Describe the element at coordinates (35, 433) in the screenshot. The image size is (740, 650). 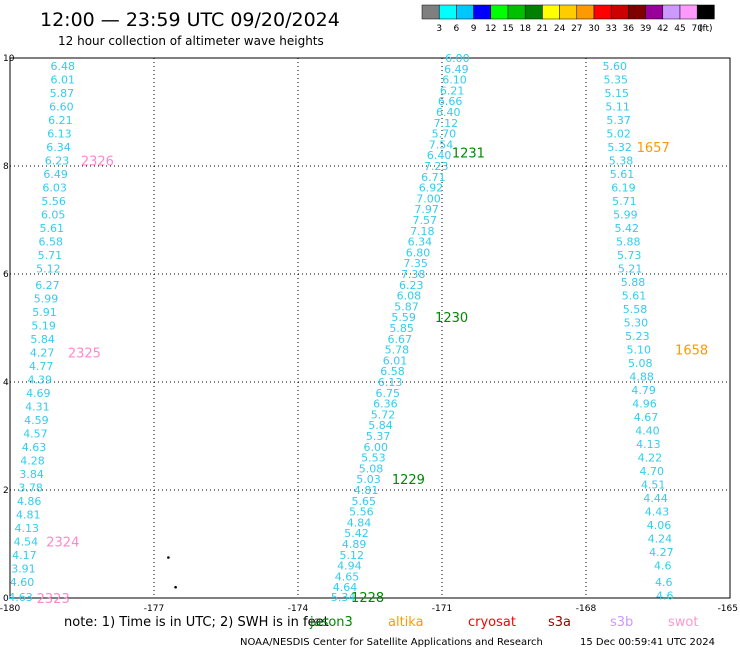
I see `wave-height-label: 4.57` at that location.